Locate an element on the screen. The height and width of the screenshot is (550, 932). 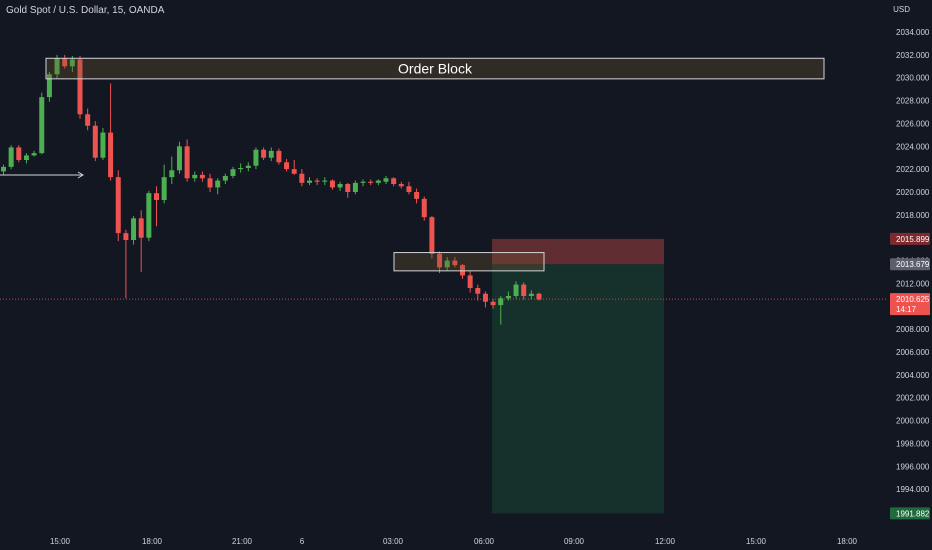
y-tick-label: 2030.000 is located at coordinates (913, 78).